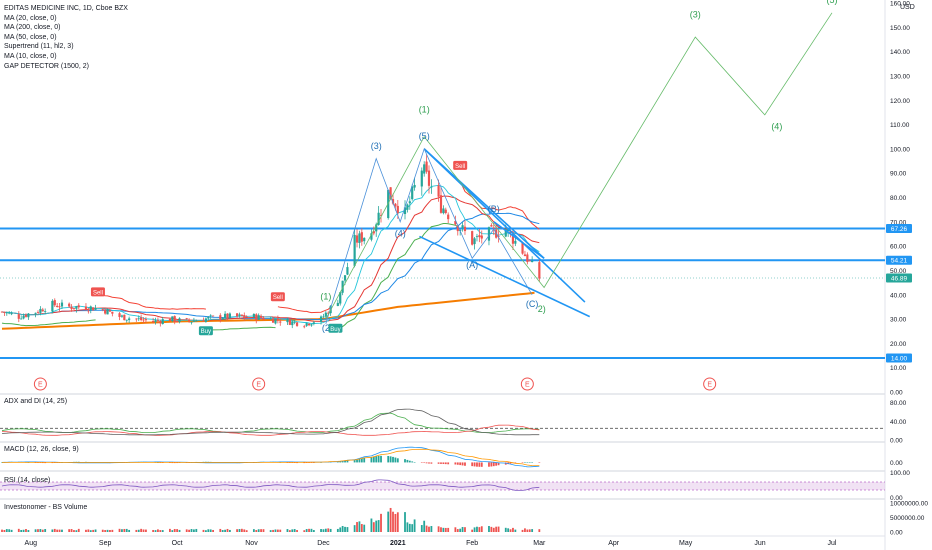 This screenshot has width=932, height=550. What do you see at coordinates (46, 66) in the screenshot?
I see `study-gap-detector: GAP DETECTOR (1500, 2)` at bounding box center [46, 66].